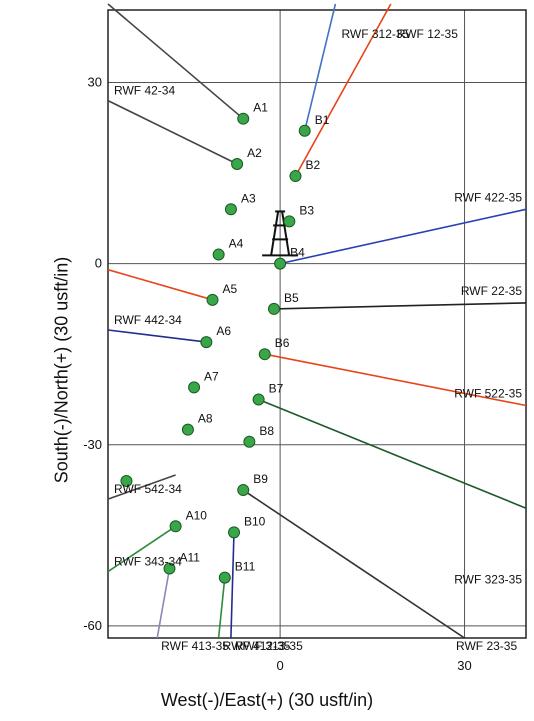  I want to click on point-label: A4, so click(236, 244).